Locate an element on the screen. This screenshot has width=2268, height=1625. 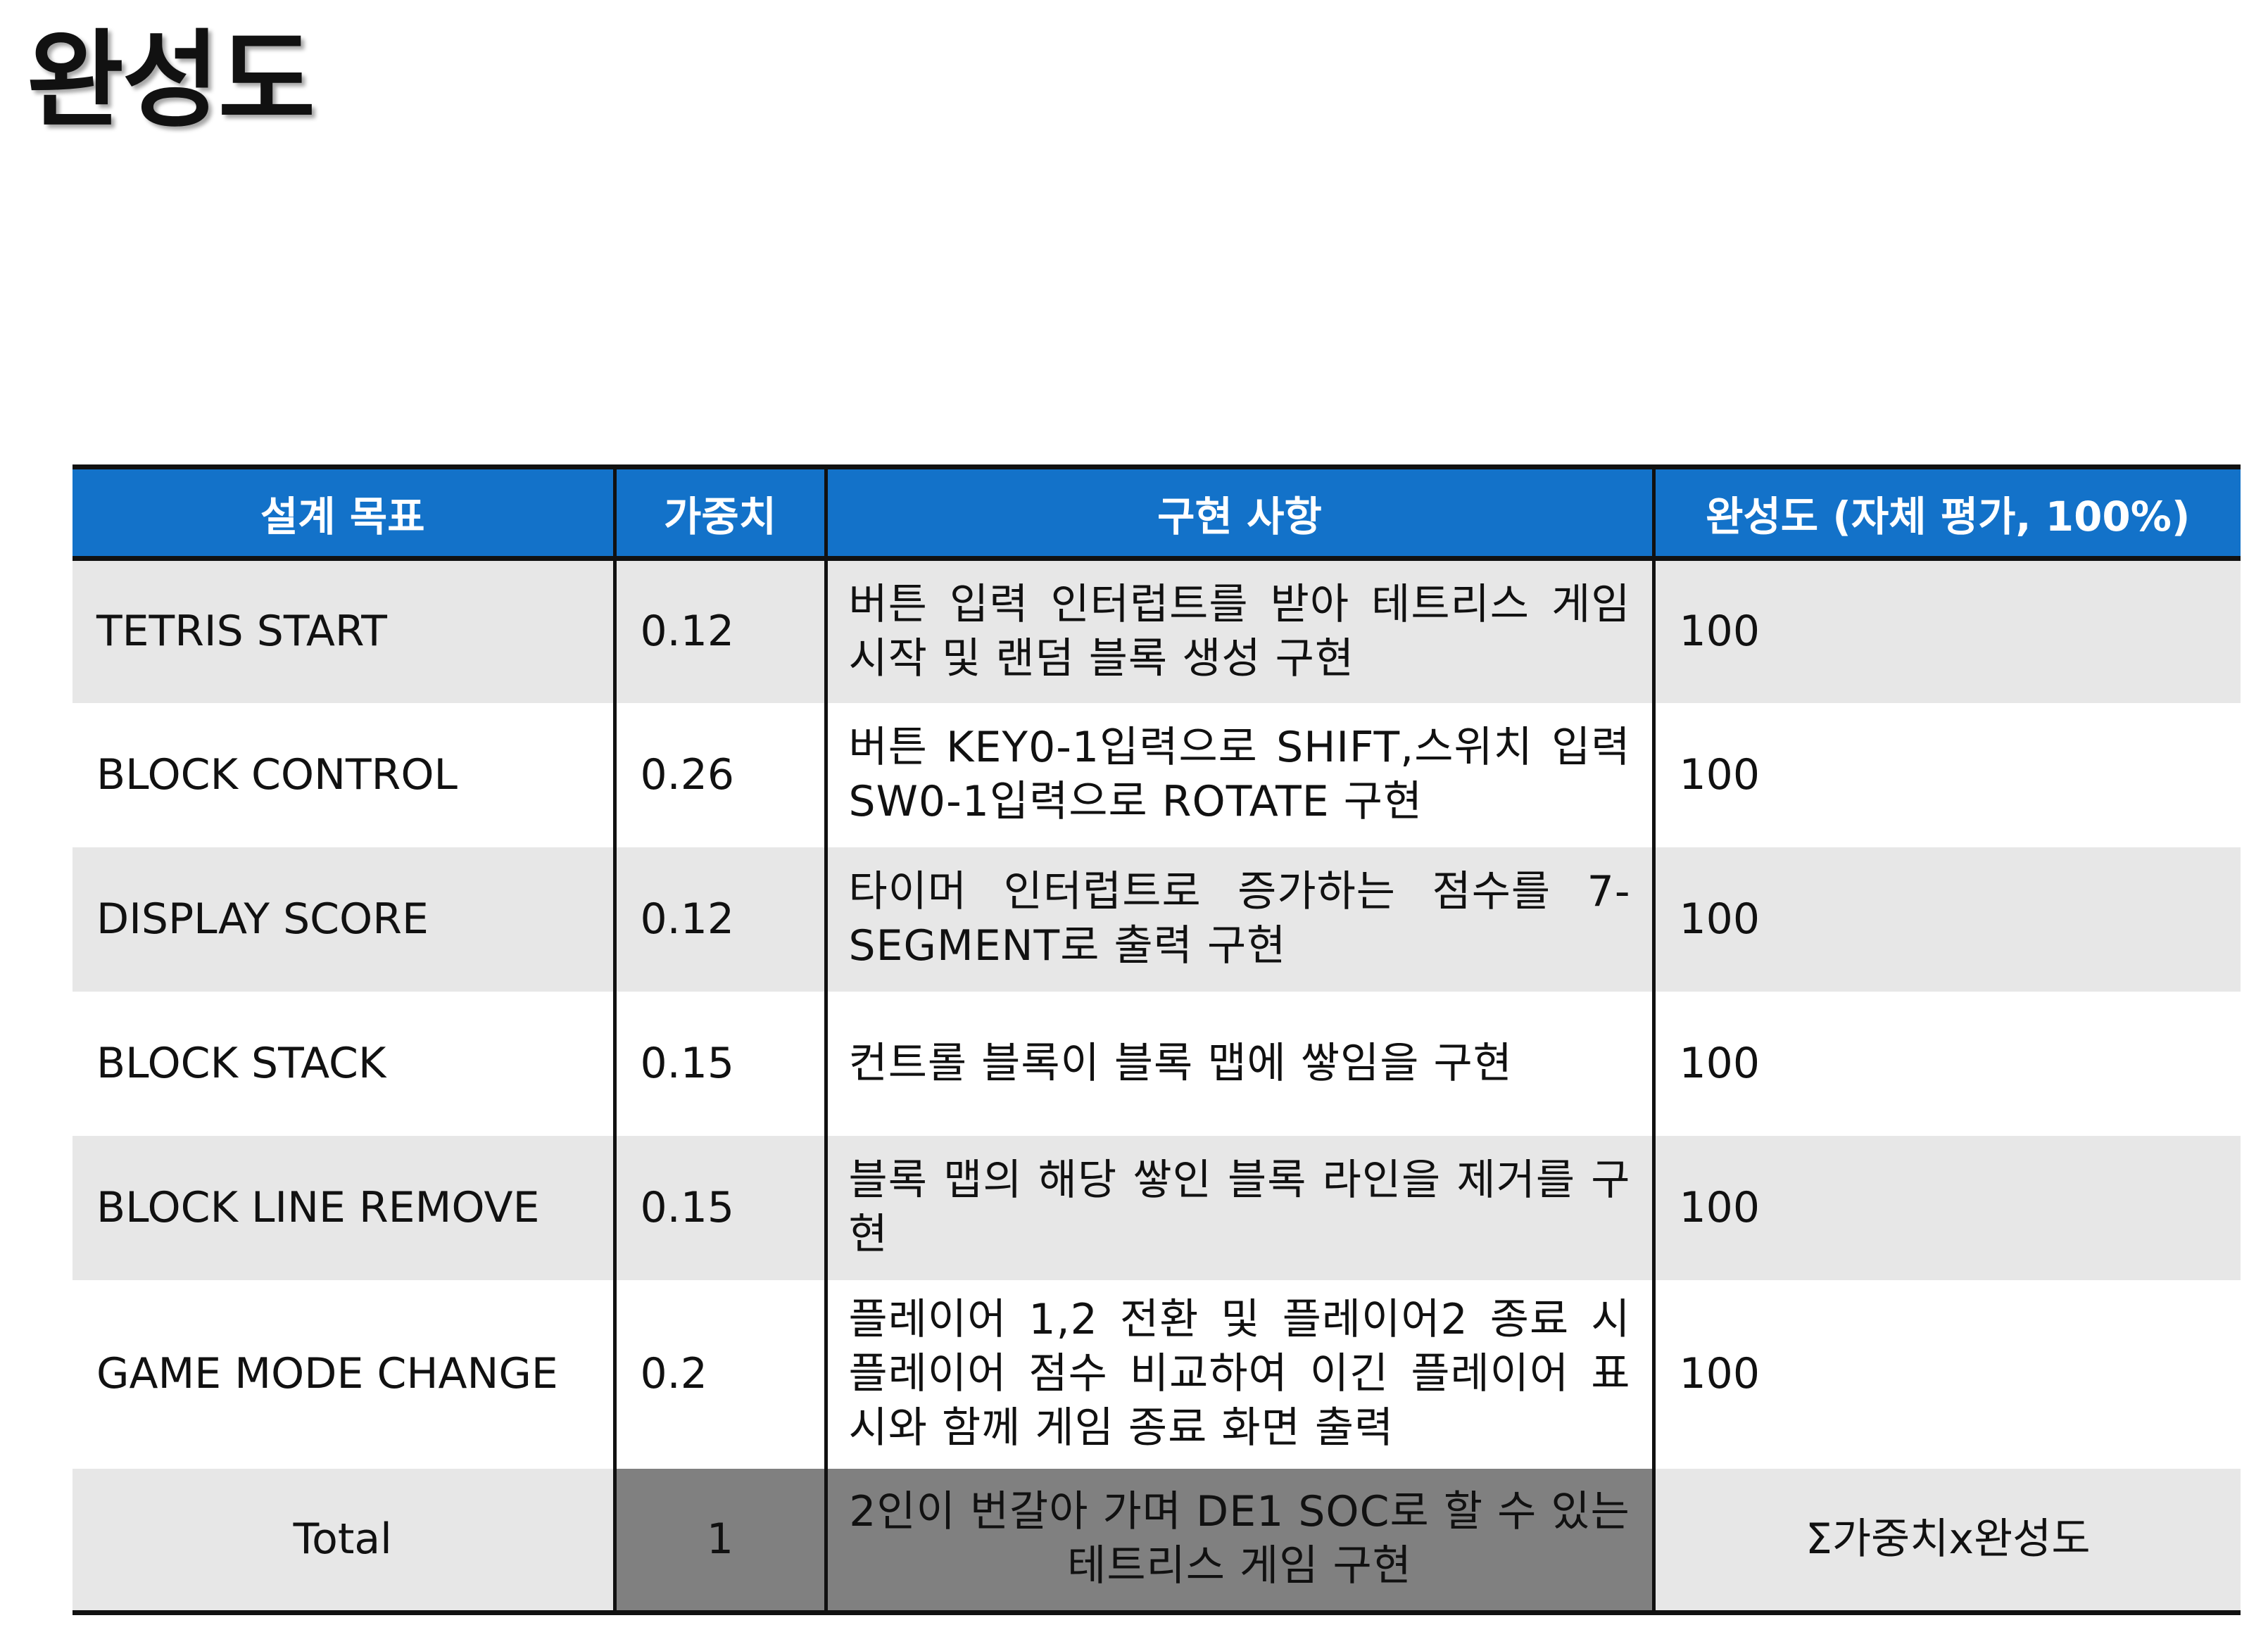
total-completion-cell: Σ가중치x완성도 is located at coordinates (1946, 1541).